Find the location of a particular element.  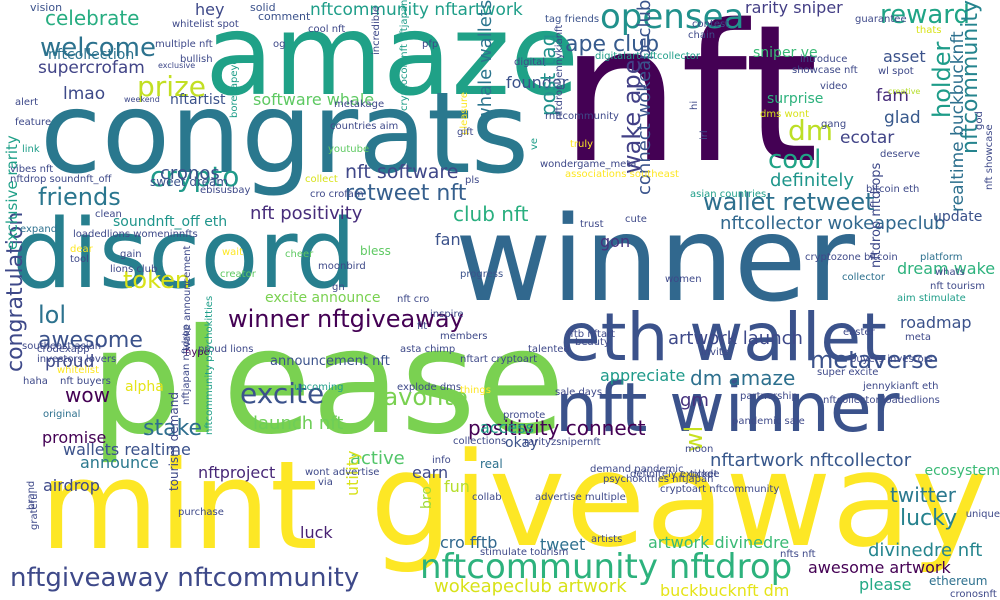

cloud-word: rnftcommunity is located at coordinates (582, 116).